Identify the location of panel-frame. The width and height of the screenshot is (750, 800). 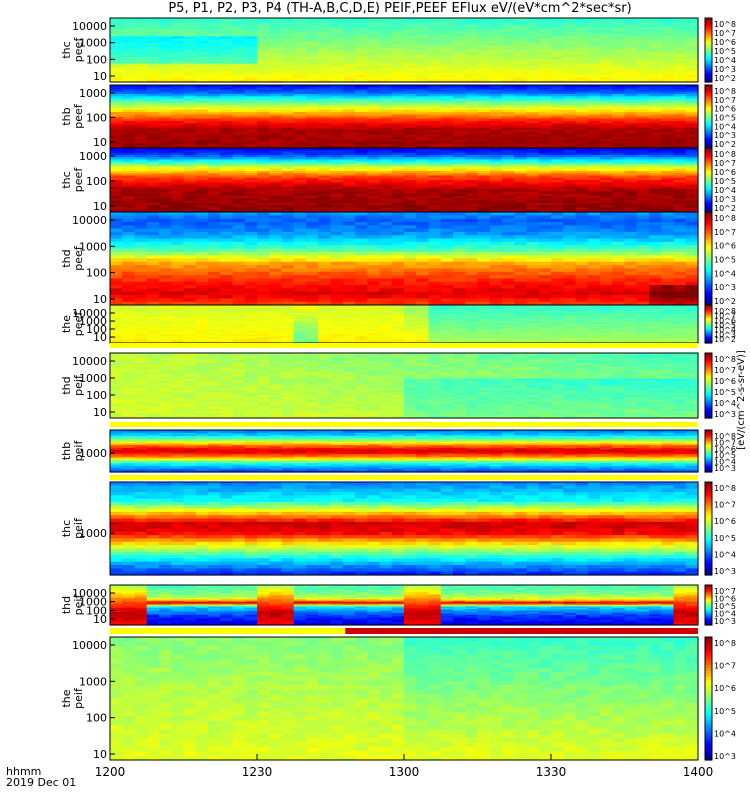
(404, 50).